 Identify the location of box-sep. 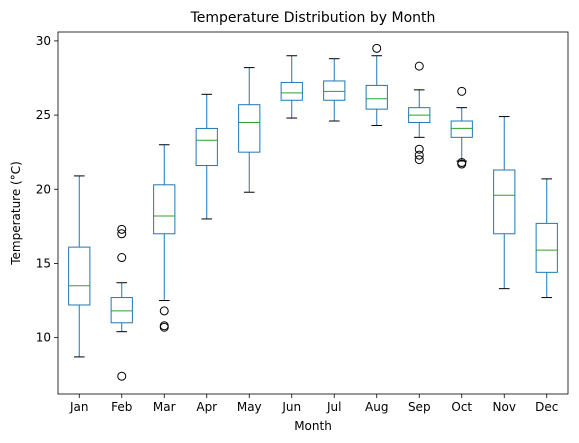
(419, 113).